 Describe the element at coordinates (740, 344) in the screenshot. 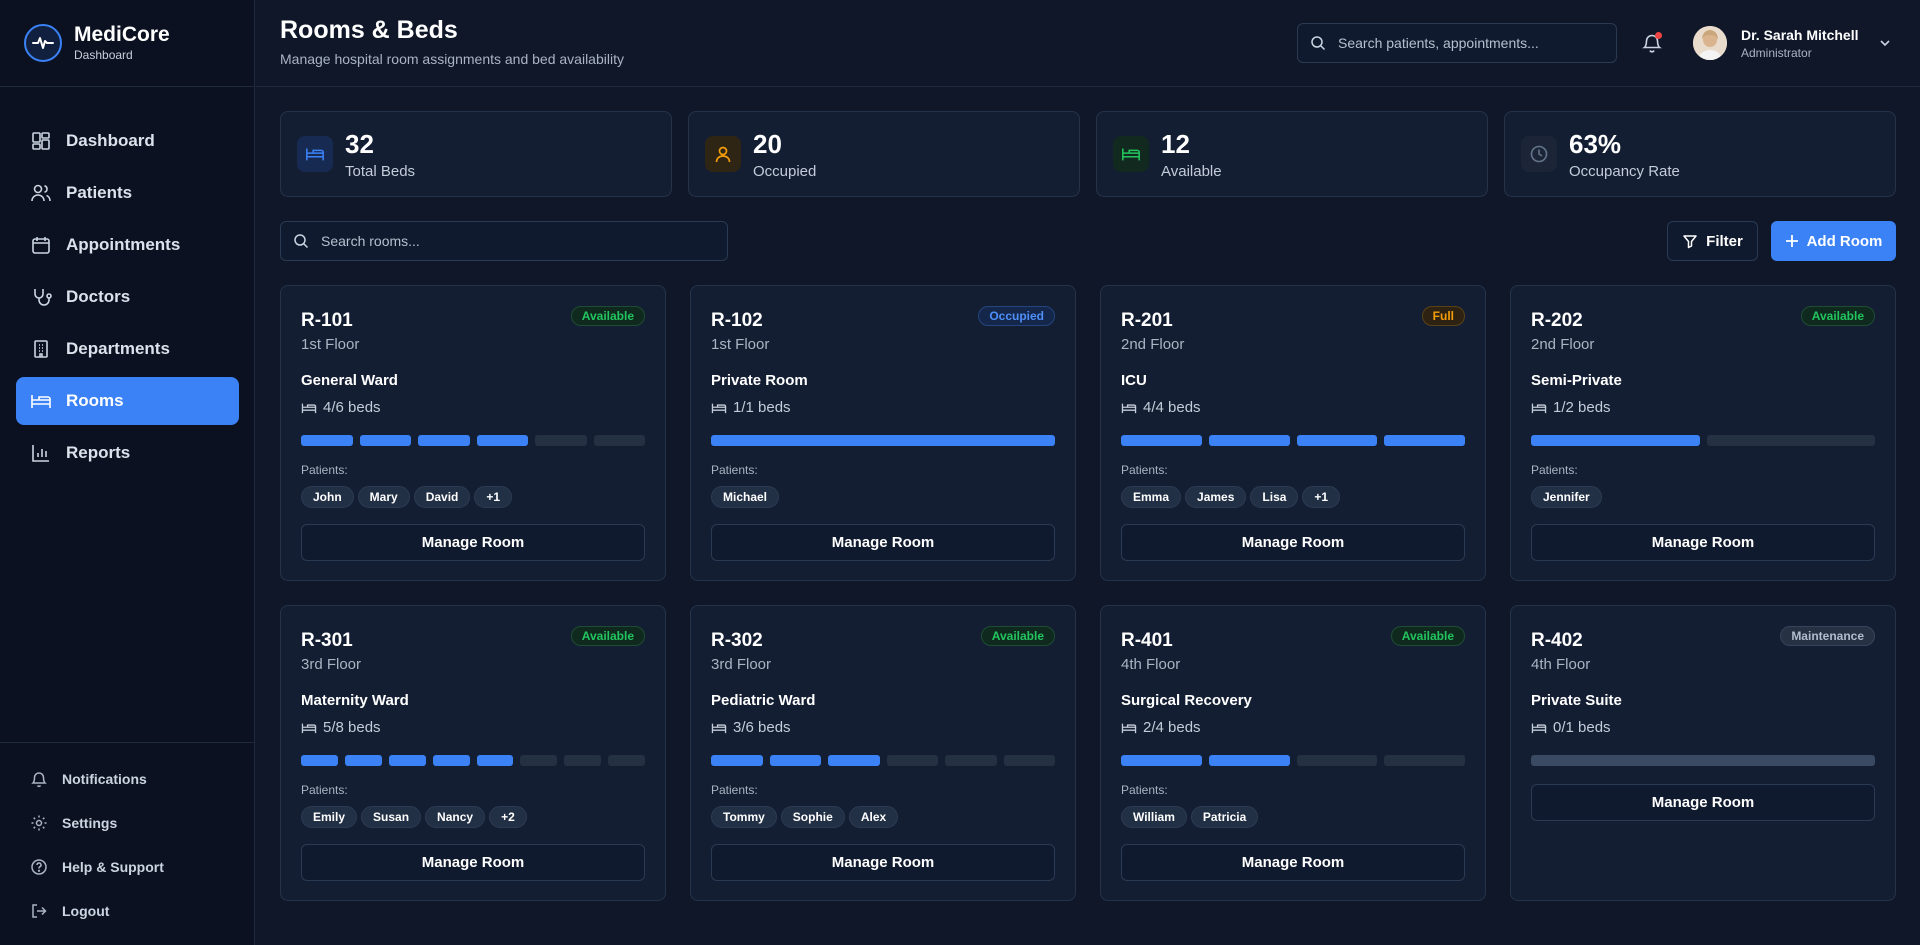

I see `room-floor: 1st Floor` at that location.